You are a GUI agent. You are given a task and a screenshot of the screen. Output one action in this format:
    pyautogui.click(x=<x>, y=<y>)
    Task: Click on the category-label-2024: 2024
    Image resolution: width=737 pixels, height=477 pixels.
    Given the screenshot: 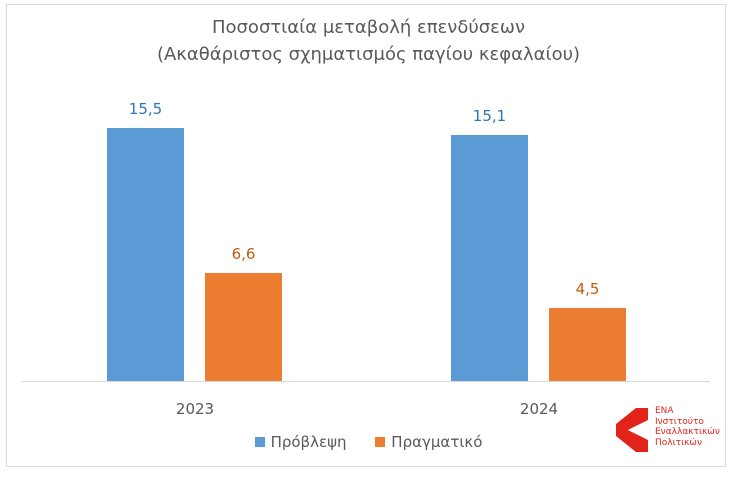 What is the action you would take?
    pyautogui.click(x=539, y=409)
    